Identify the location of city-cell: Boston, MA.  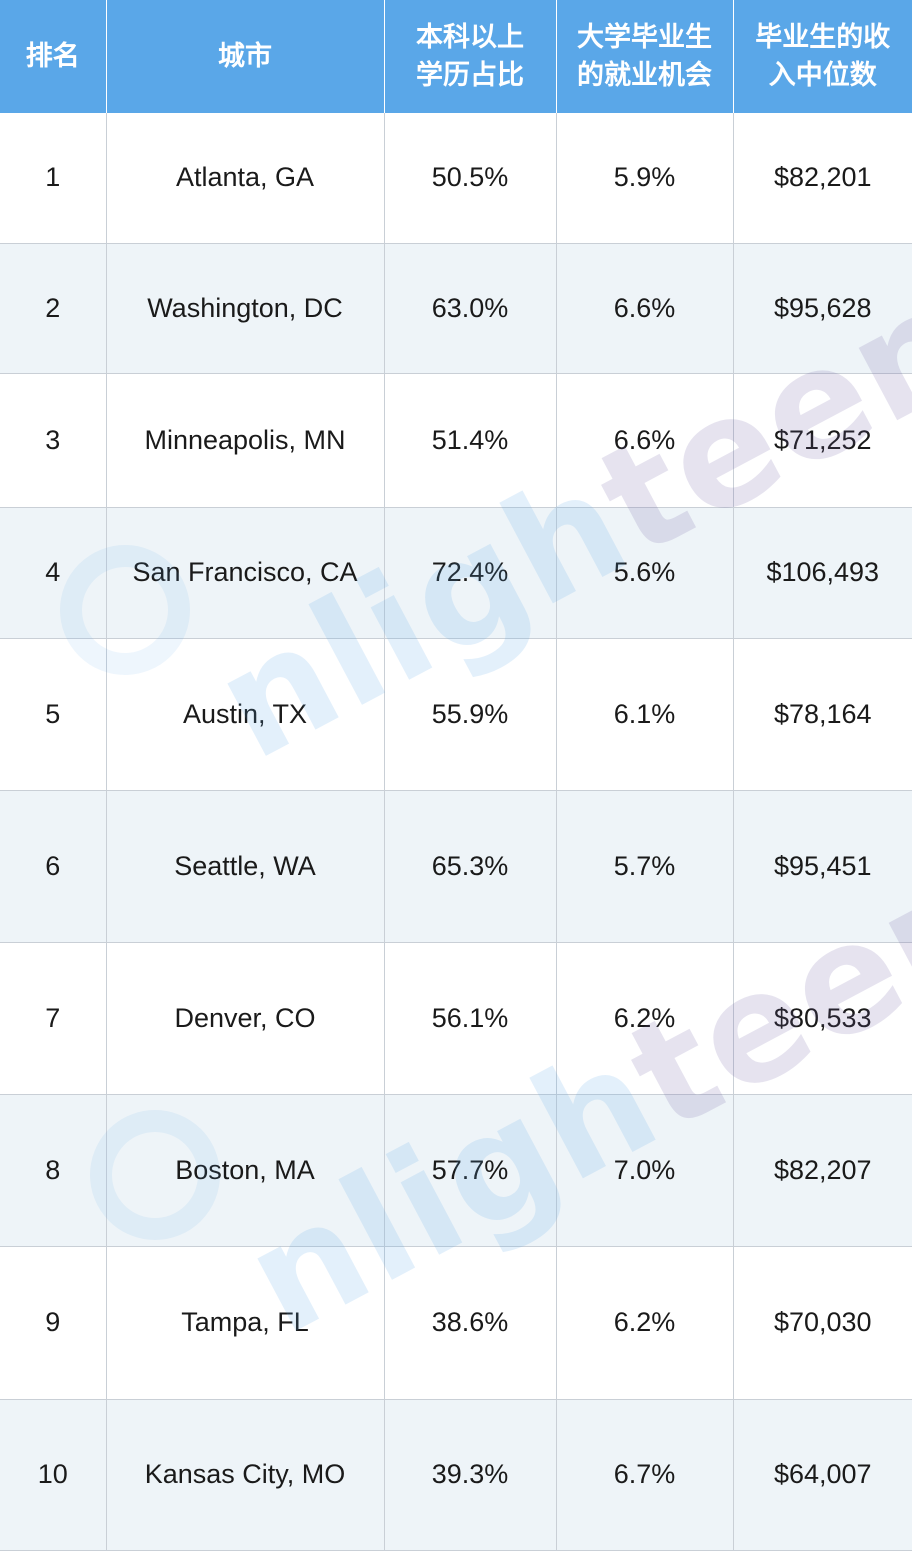
(245, 1170).